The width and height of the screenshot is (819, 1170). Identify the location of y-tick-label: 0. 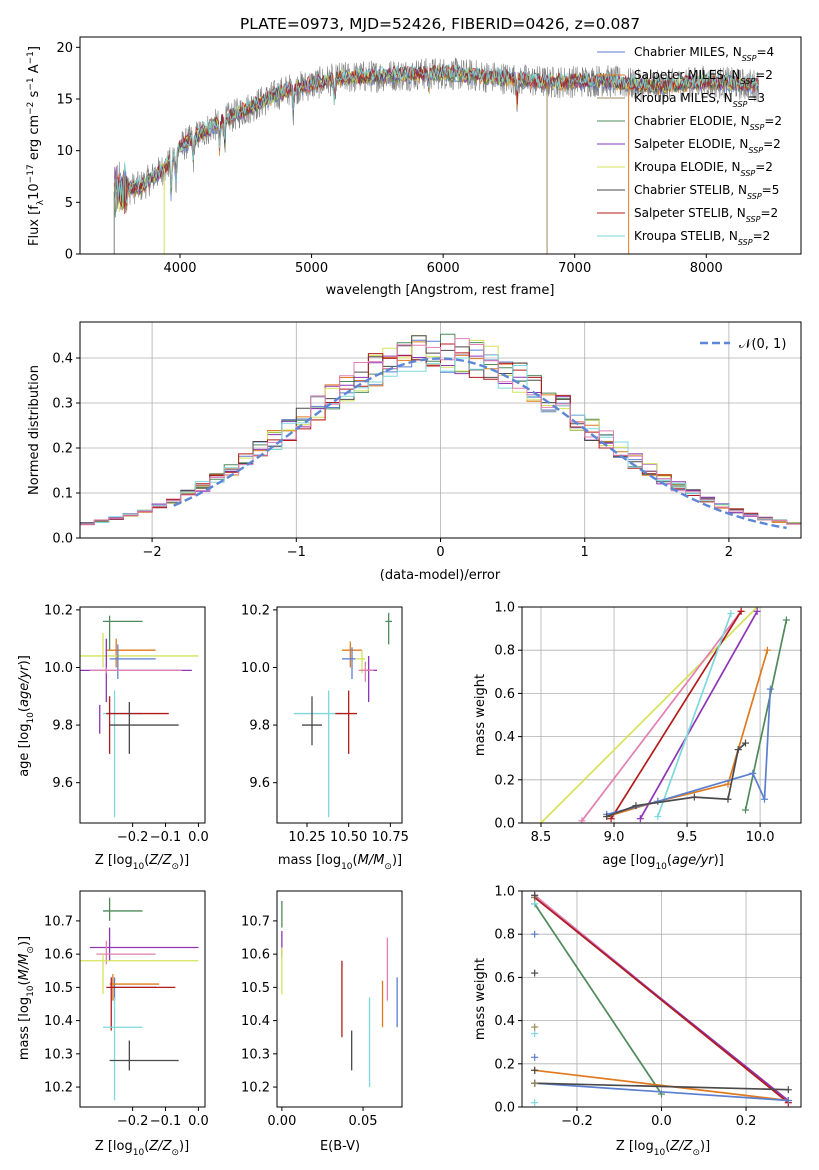
(69, 255).